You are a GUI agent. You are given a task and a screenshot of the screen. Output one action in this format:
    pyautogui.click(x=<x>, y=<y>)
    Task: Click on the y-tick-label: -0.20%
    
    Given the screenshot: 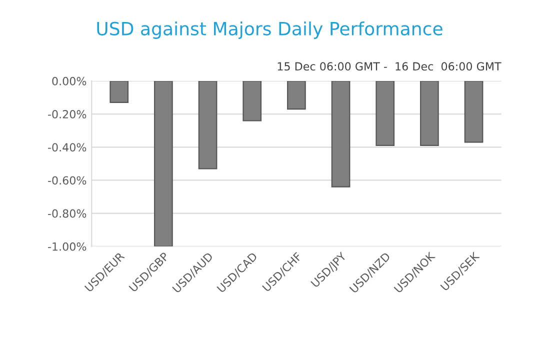 What is the action you would take?
    pyautogui.click(x=67, y=114)
    